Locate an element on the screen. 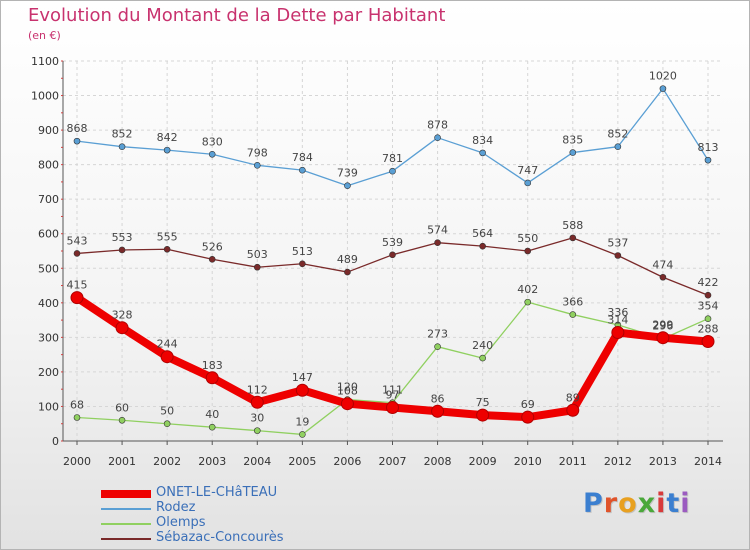  data-label: 813 is located at coordinates (708, 147).